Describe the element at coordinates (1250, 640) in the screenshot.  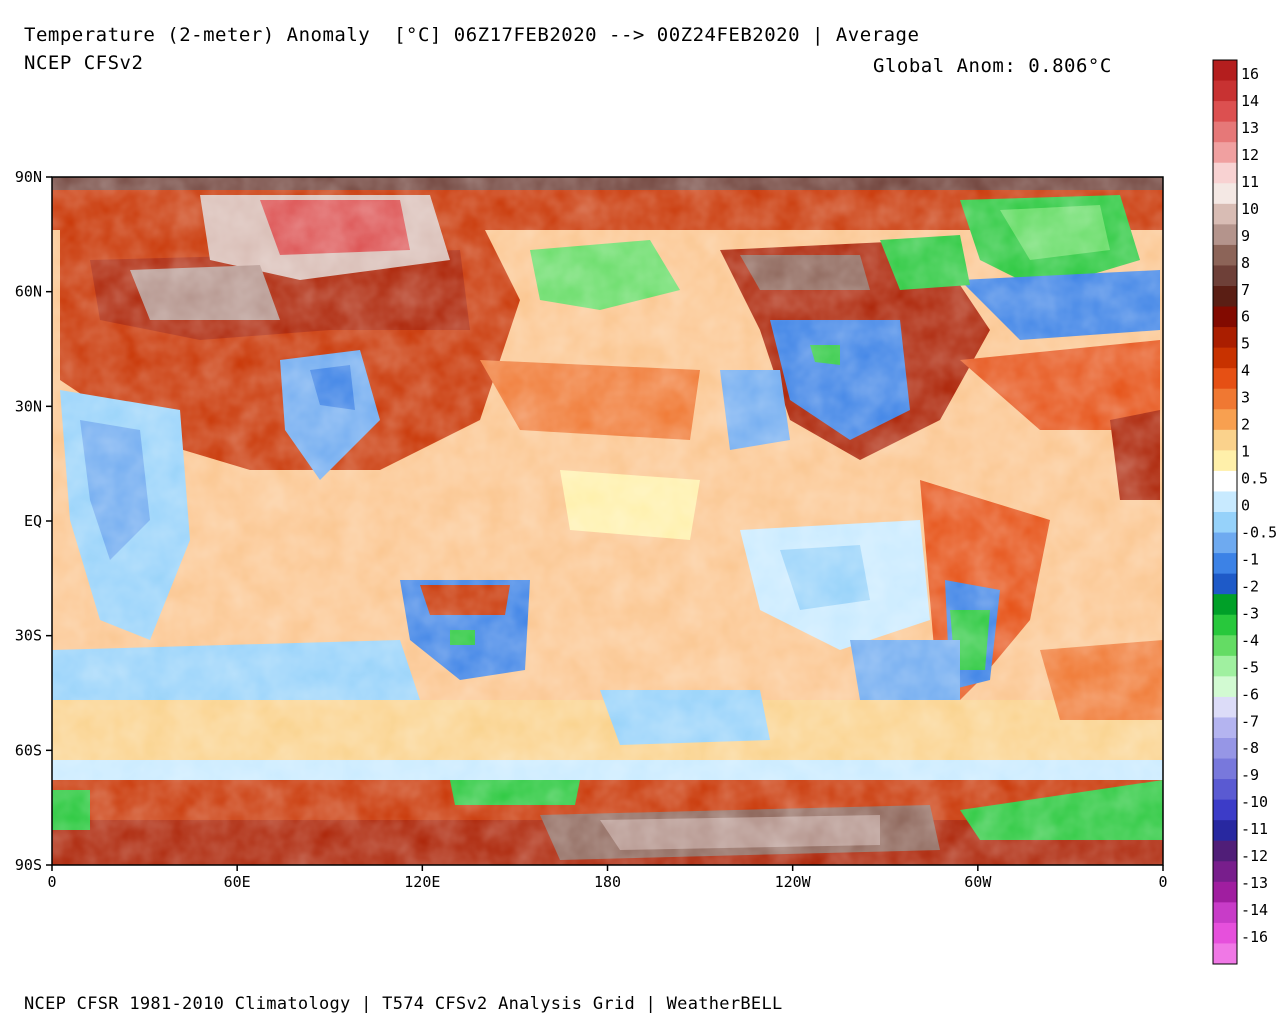
I see `colorbar-label: -4` at that location.